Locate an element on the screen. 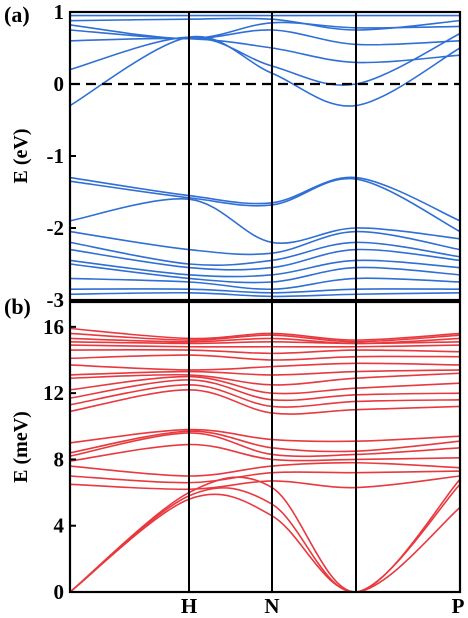  panel-b-ytick-label: 16 is located at coordinates (53, 327).